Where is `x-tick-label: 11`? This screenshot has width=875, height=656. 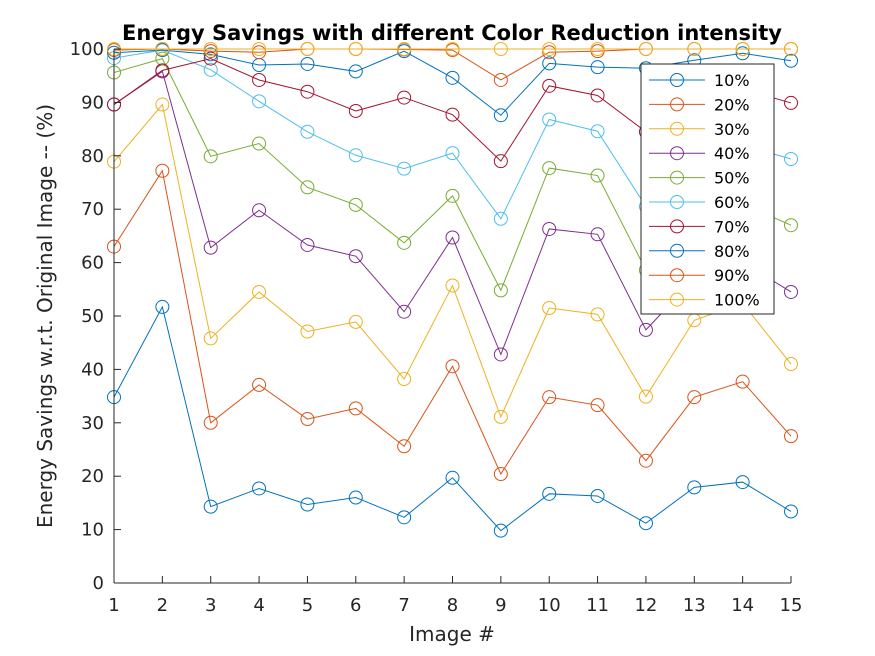
x-tick-label: 11 is located at coordinates (597, 605).